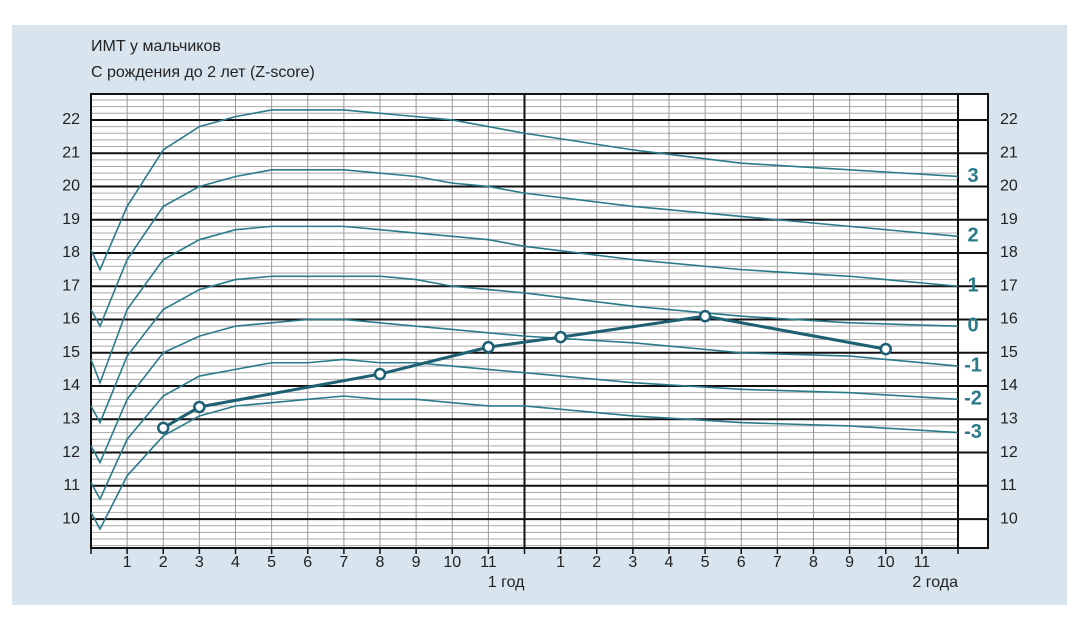 The width and height of the screenshot is (1079, 618). What do you see at coordinates (1009, 119) in the screenshot?
I see `y-tick-label-right: 22` at bounding box center [1009, 119].